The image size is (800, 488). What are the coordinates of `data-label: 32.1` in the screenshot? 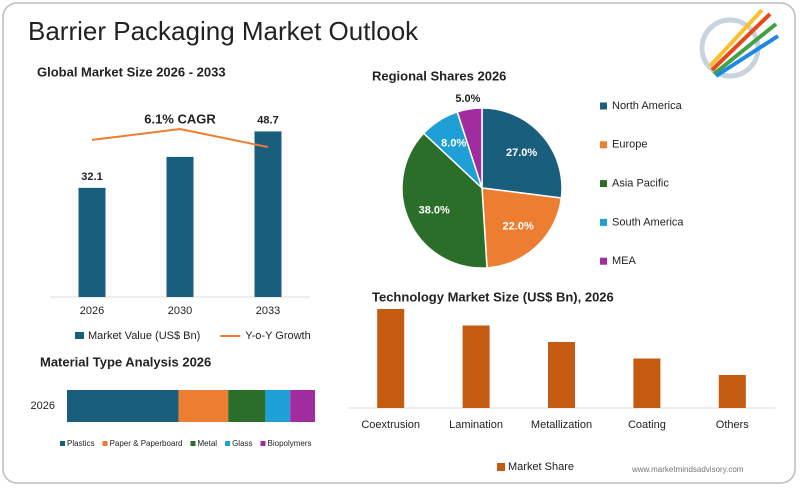 It's located at (91, 177).